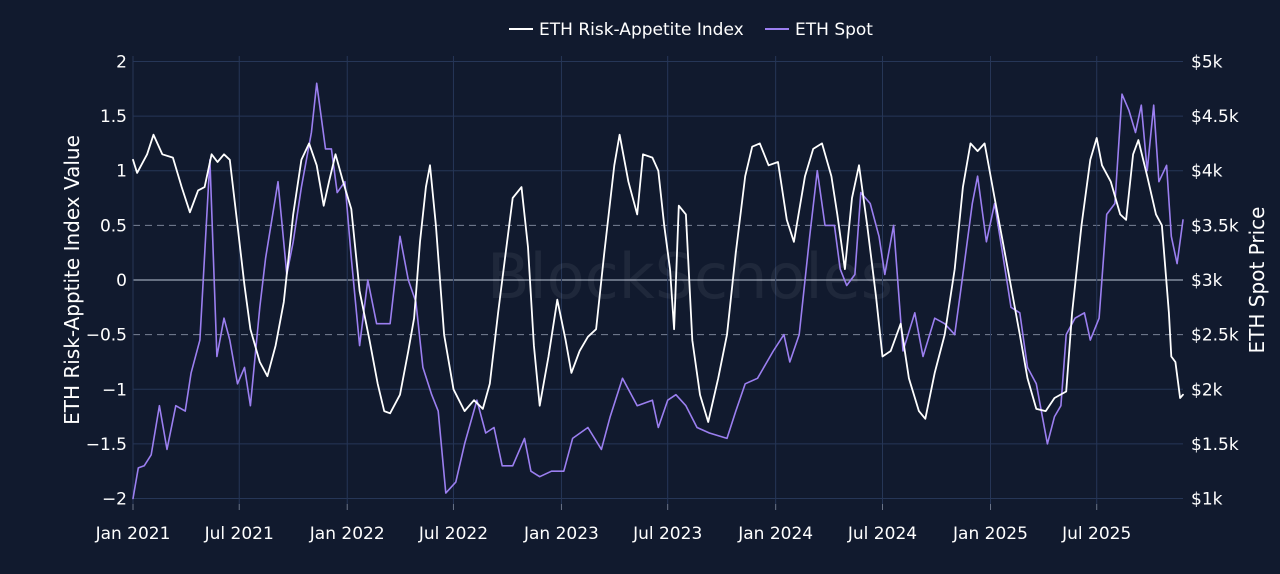 The height and width of the screenshot is (574, 1280). Describe the element at coordinates (667, 534) in the screenshot. I see `x-tick-label: Jul 2023` at that location.